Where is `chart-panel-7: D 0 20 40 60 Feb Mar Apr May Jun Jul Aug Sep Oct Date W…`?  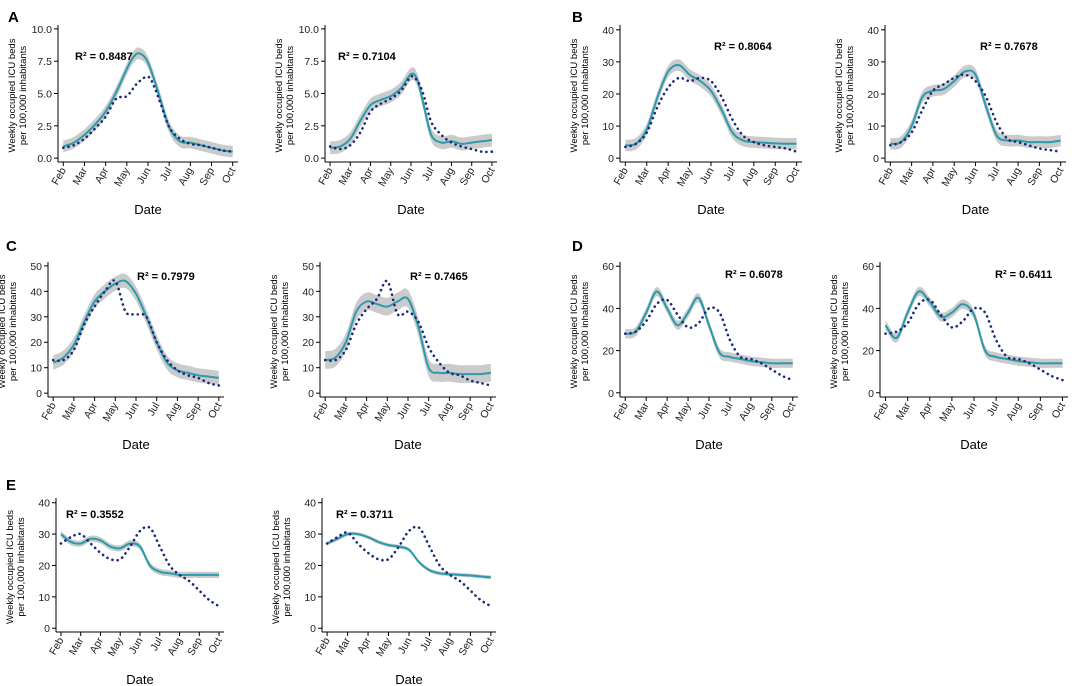 chart-panel-7: D 0 20 40 60 Feb Mar Apr May Jun Jul Aug Sep Oct Date W… is located at coordinates (683, 345).